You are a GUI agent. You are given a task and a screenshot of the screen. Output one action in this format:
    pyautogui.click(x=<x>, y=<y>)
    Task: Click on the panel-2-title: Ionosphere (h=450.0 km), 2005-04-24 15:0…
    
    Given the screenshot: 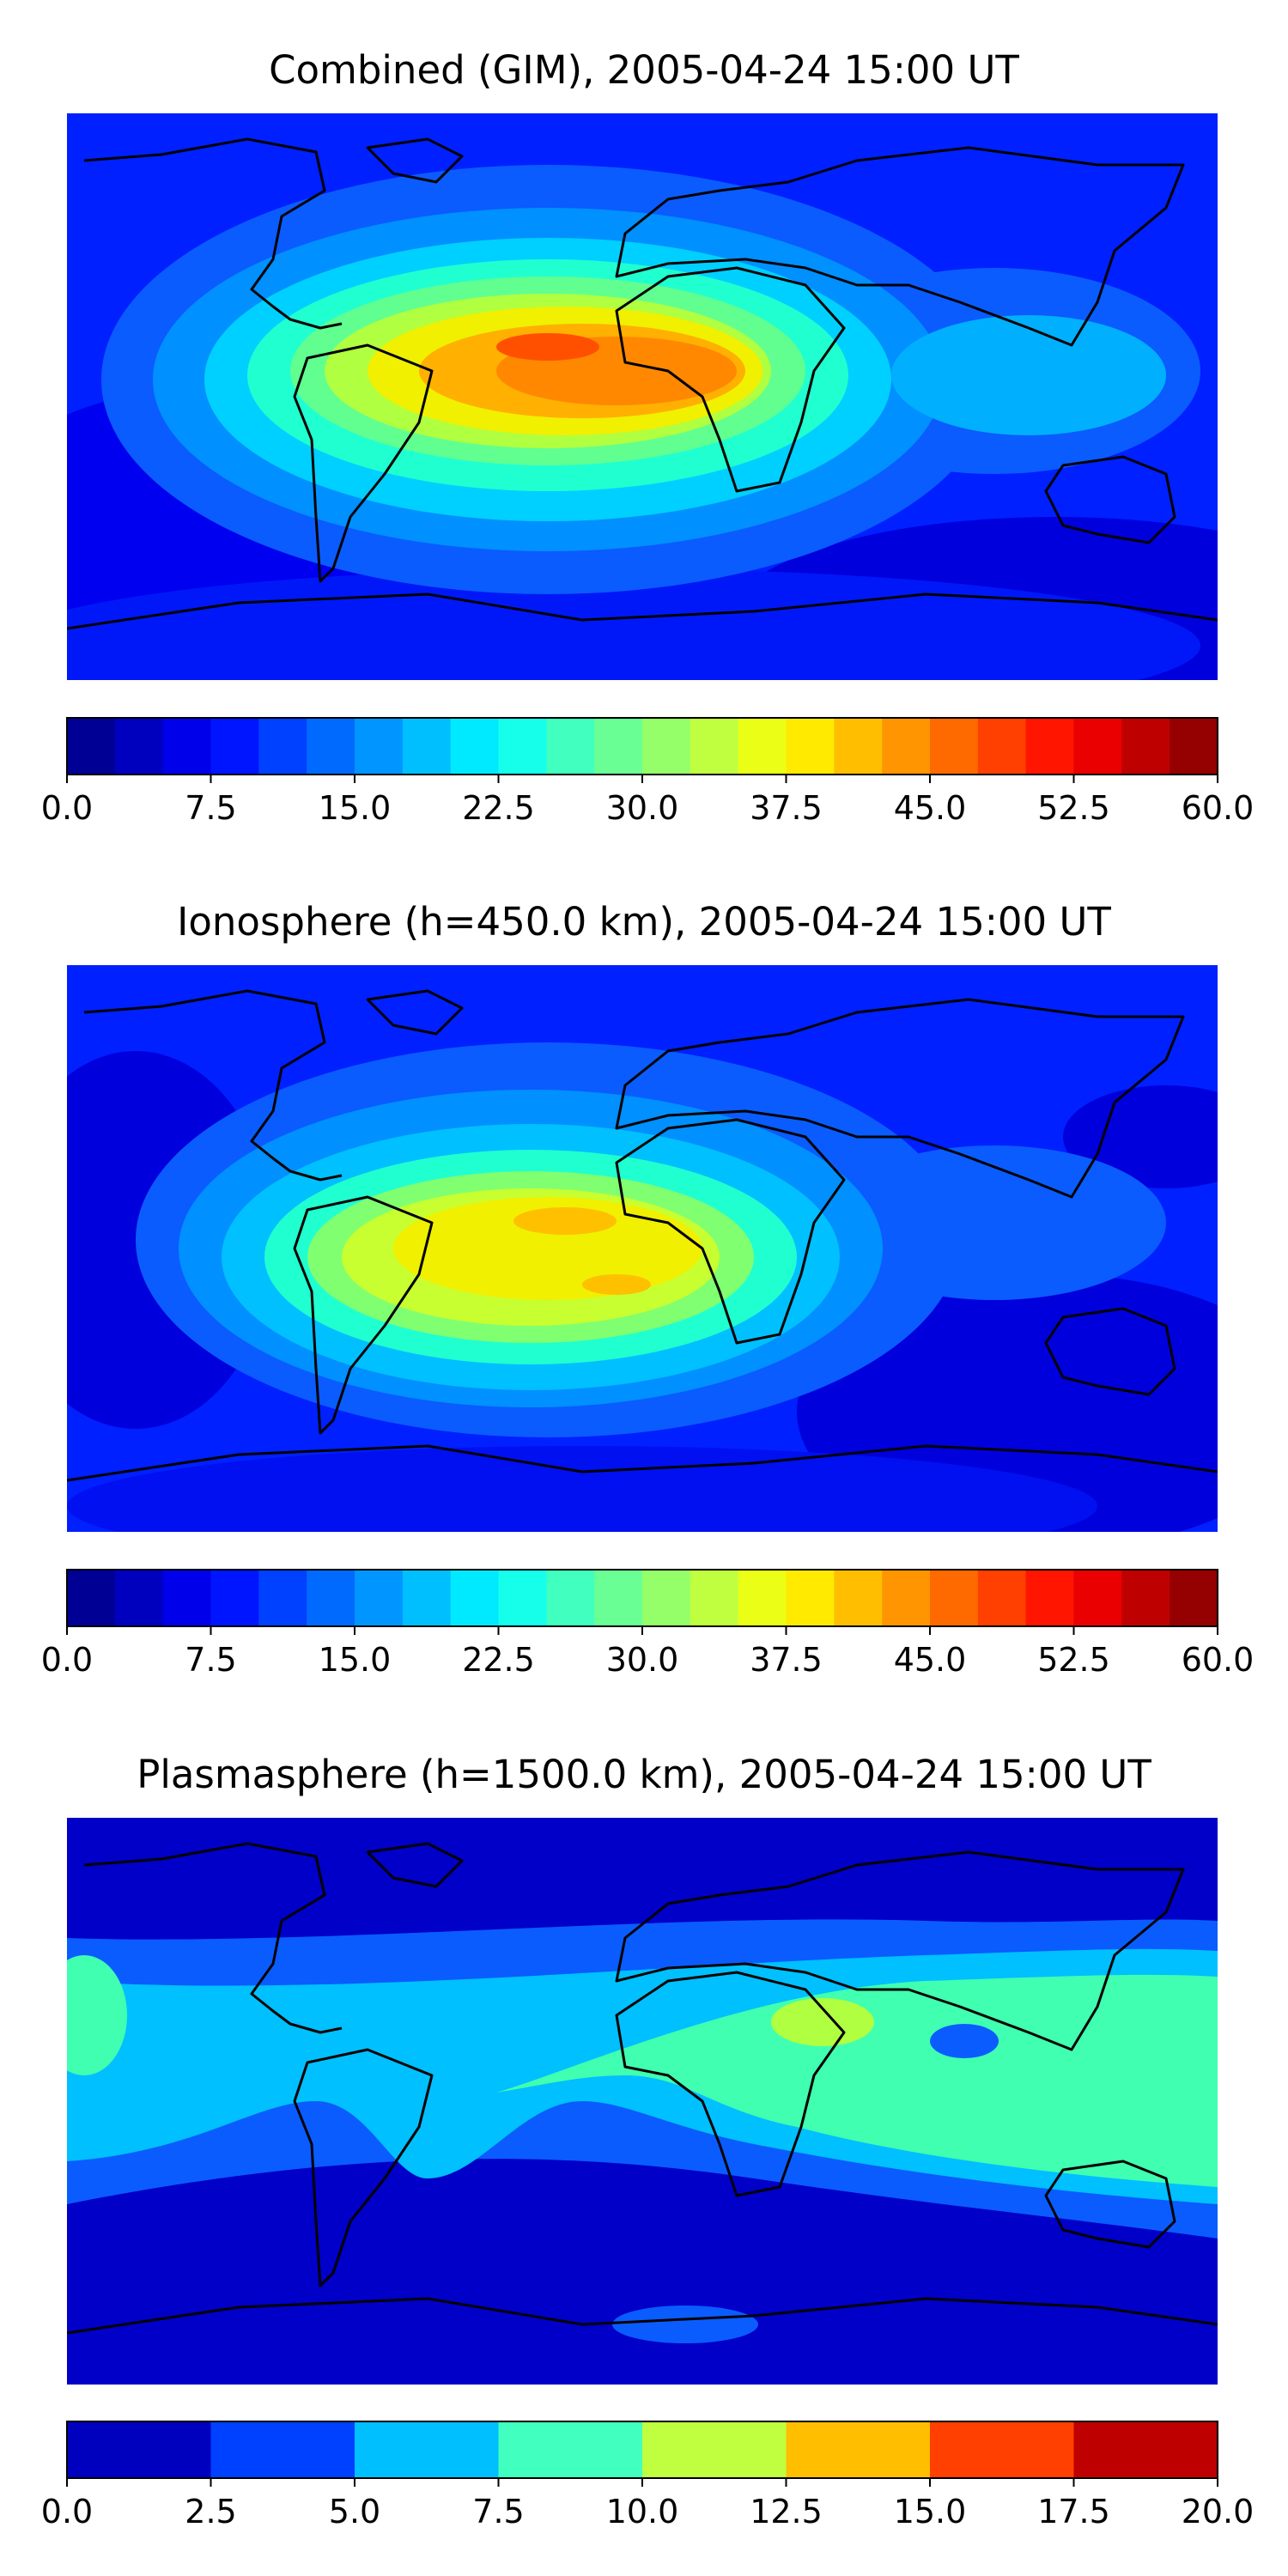 What is the action you would take?
    pyautogui.click(x=644, y=922)
    